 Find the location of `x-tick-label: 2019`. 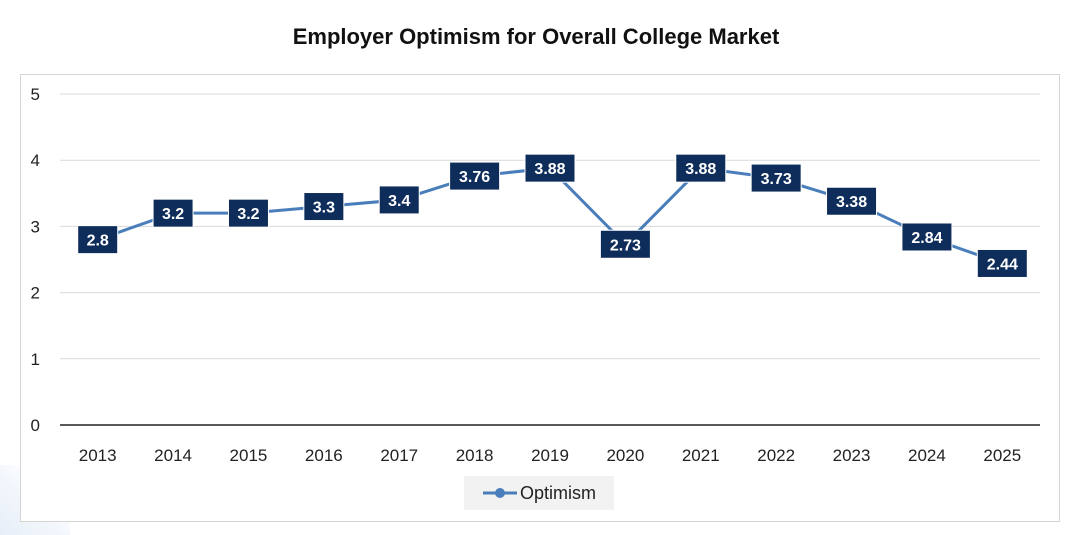

x-tick-label: 2019 is located at coordinates (550, 455).